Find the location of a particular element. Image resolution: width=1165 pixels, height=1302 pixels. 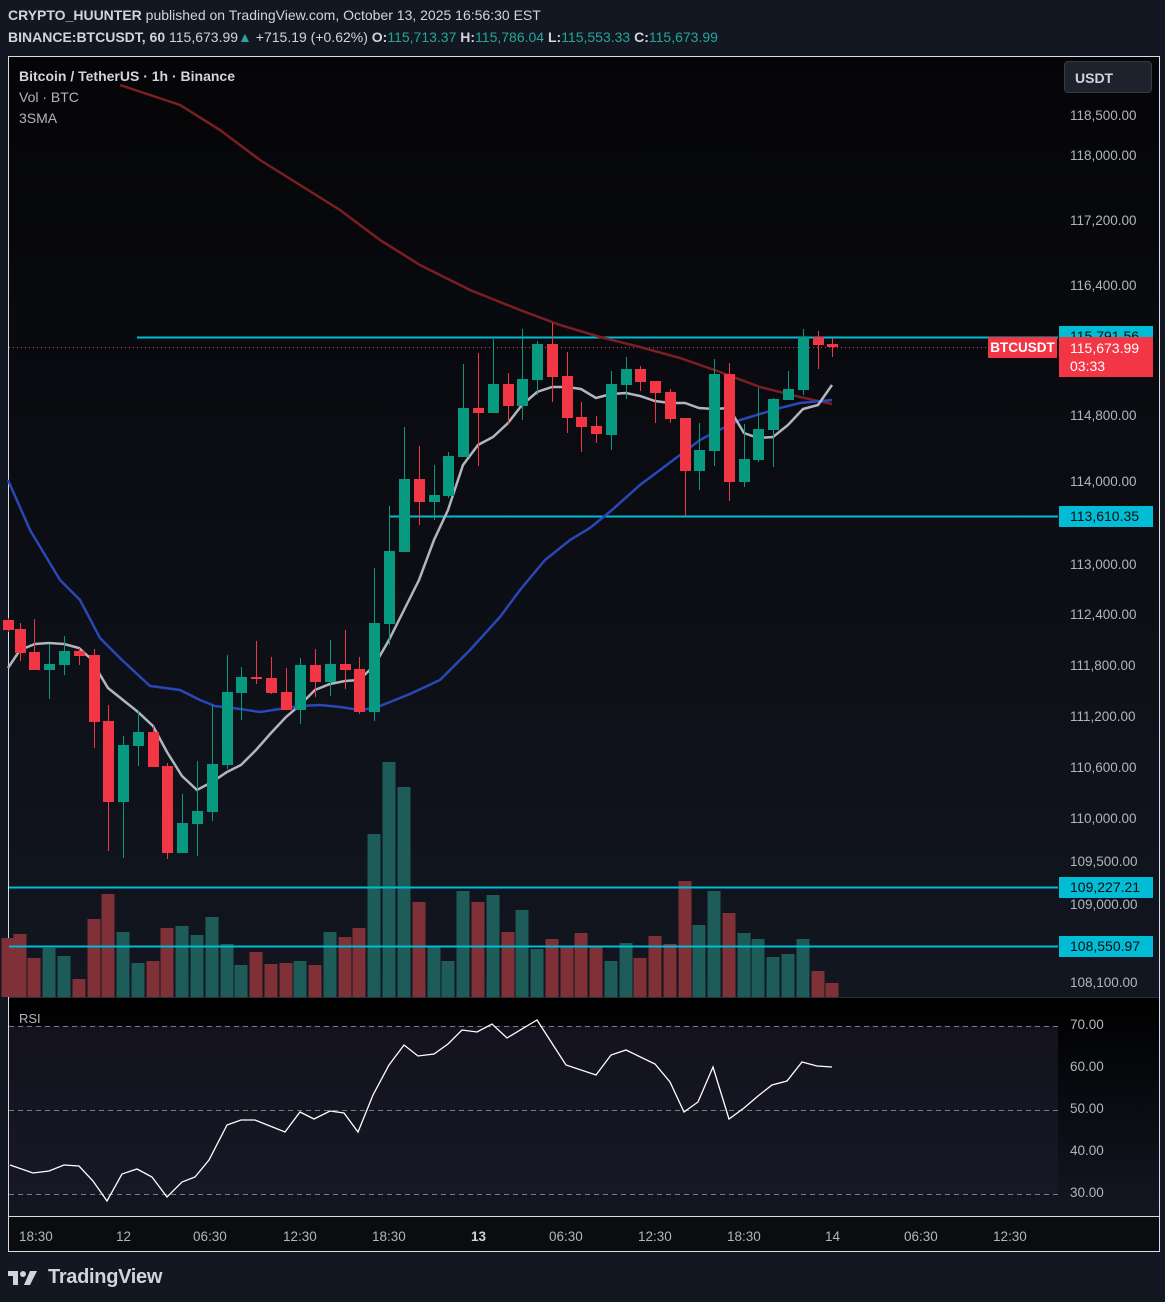

price-axis-label: 114,000.00 is located at coordinates (1103, 481).